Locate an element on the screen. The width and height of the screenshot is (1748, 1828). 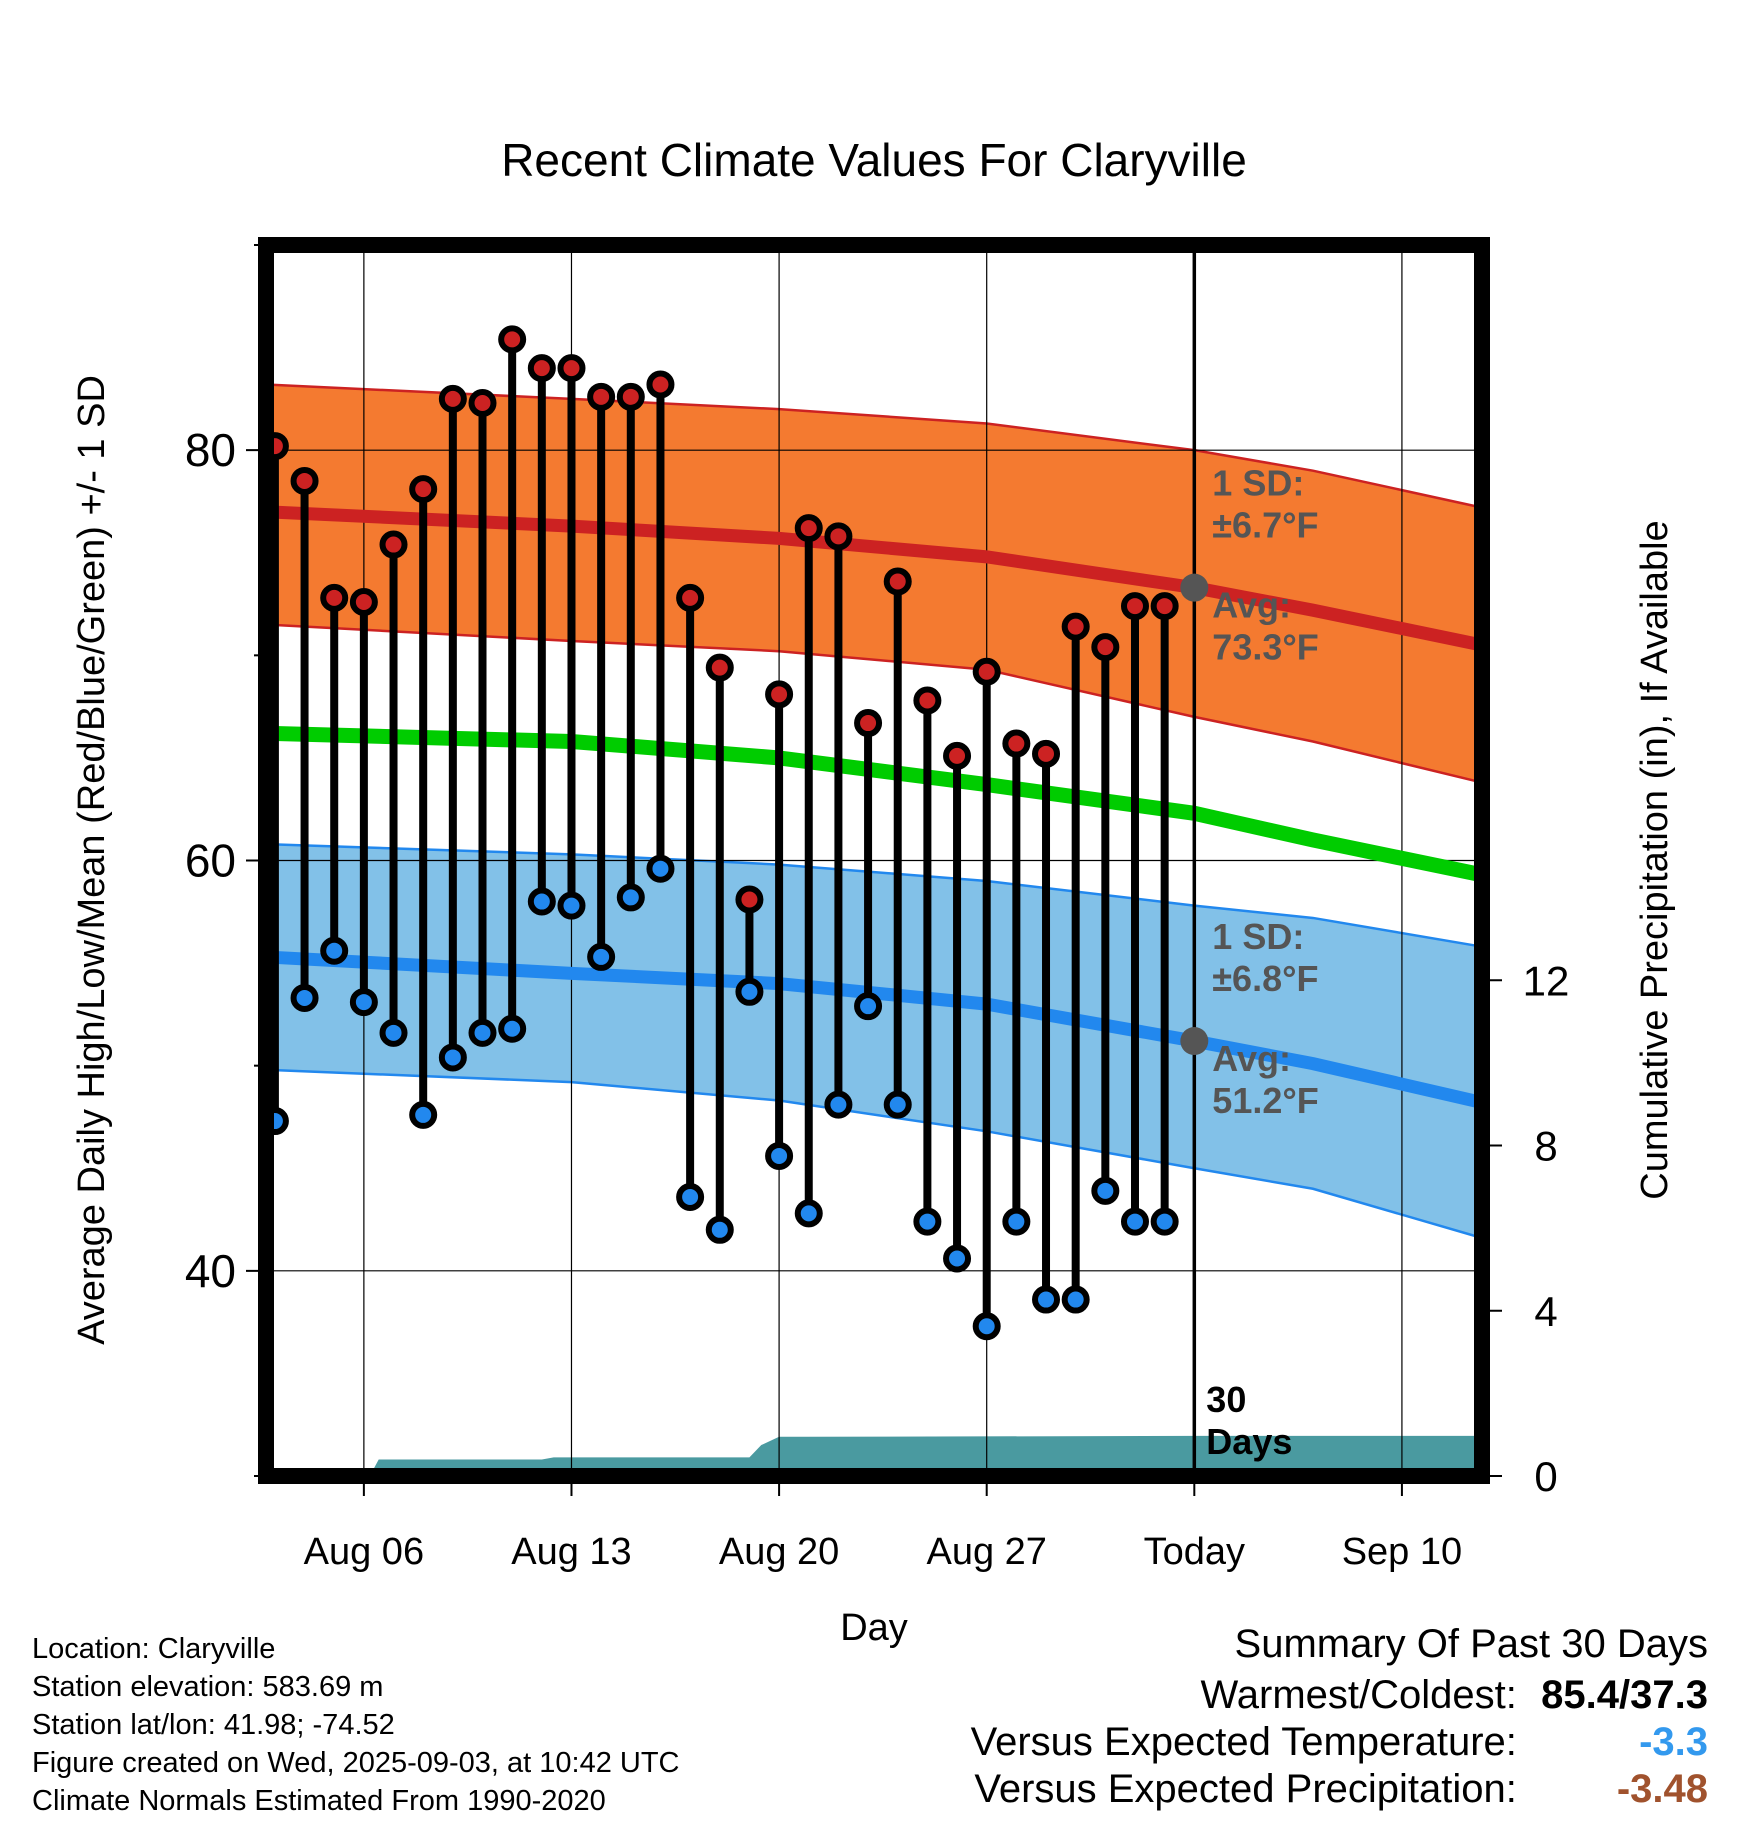
high-sd-value: ±6.7°F is located at coordinates (1265, 525).